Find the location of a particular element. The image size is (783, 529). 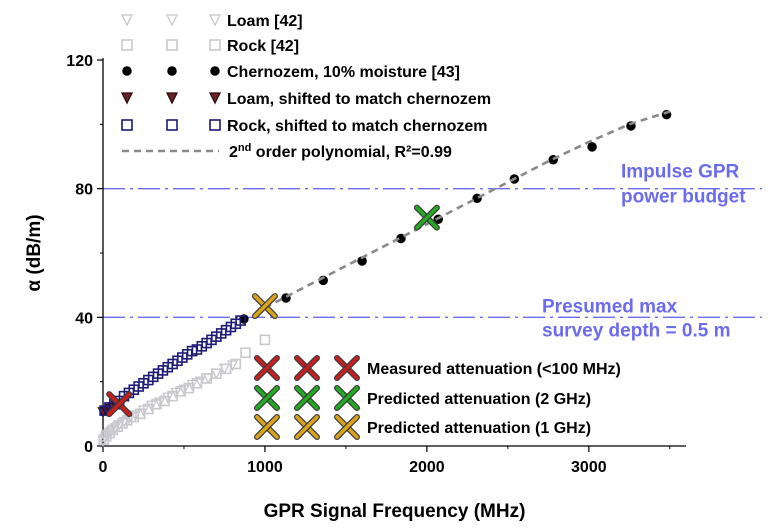

legend-label: Chernozem, 10% moisture [43] is located at coordinates (343, 72).